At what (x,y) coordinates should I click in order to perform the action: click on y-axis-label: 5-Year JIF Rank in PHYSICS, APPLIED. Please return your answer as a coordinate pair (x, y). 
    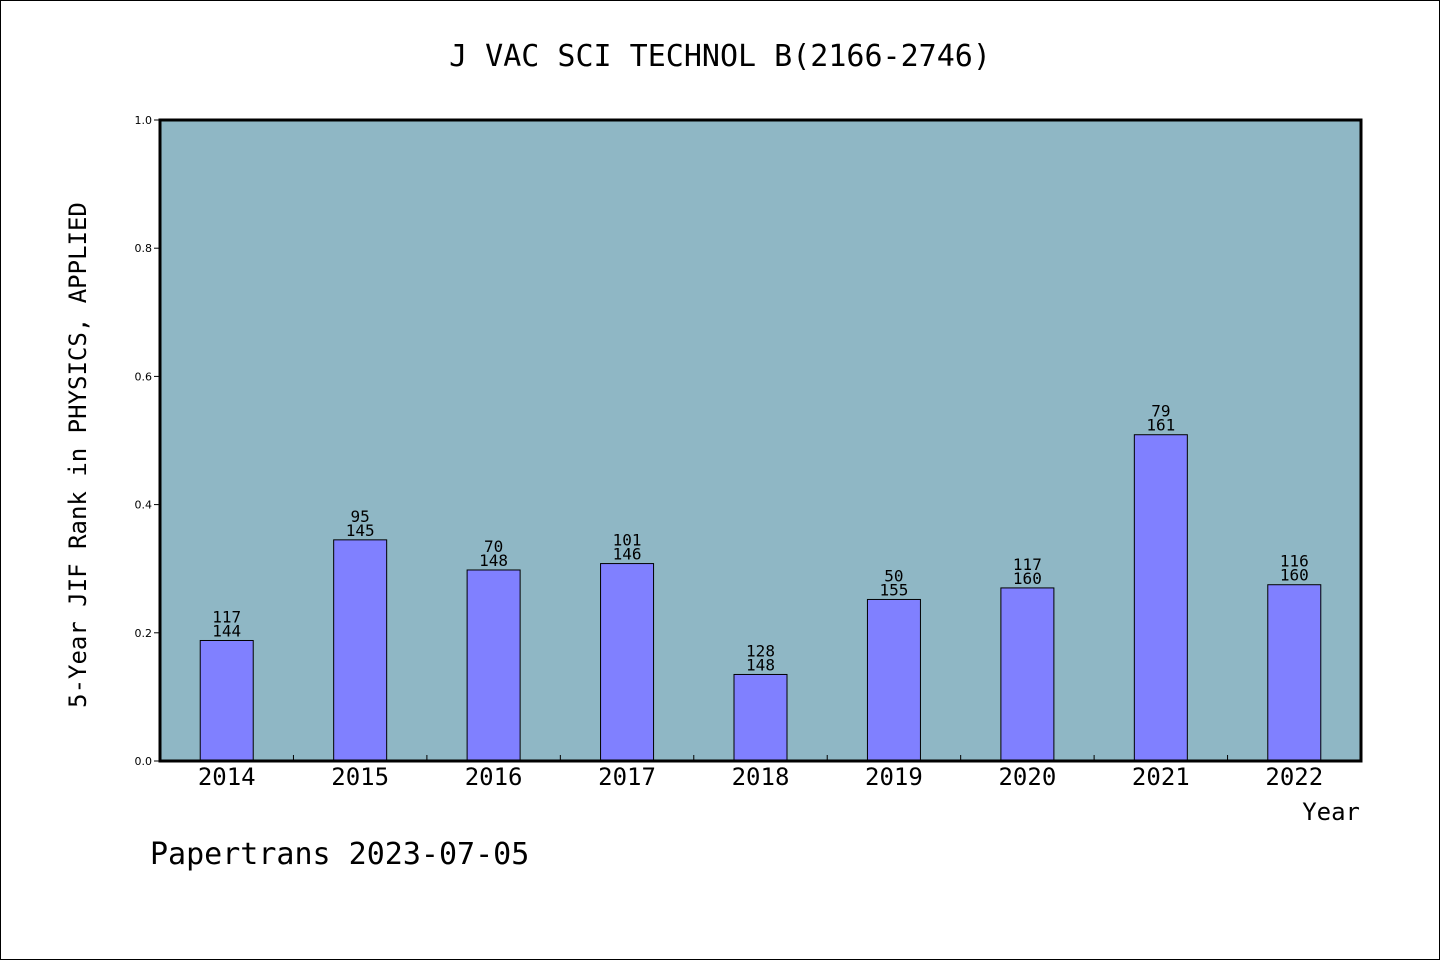
    Looking at the image, I should click on (78, 455).